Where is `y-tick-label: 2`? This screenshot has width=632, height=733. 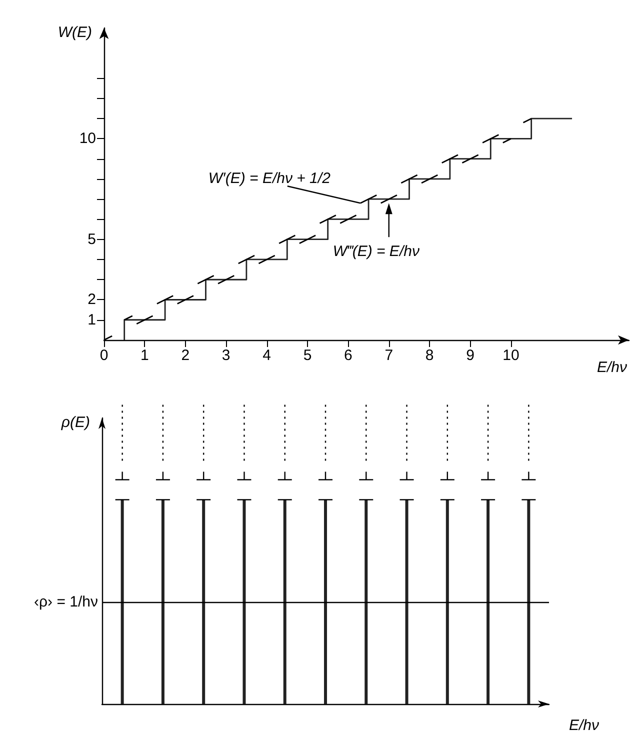
y-tick-label: 2 is located at coordinates (92, 299).